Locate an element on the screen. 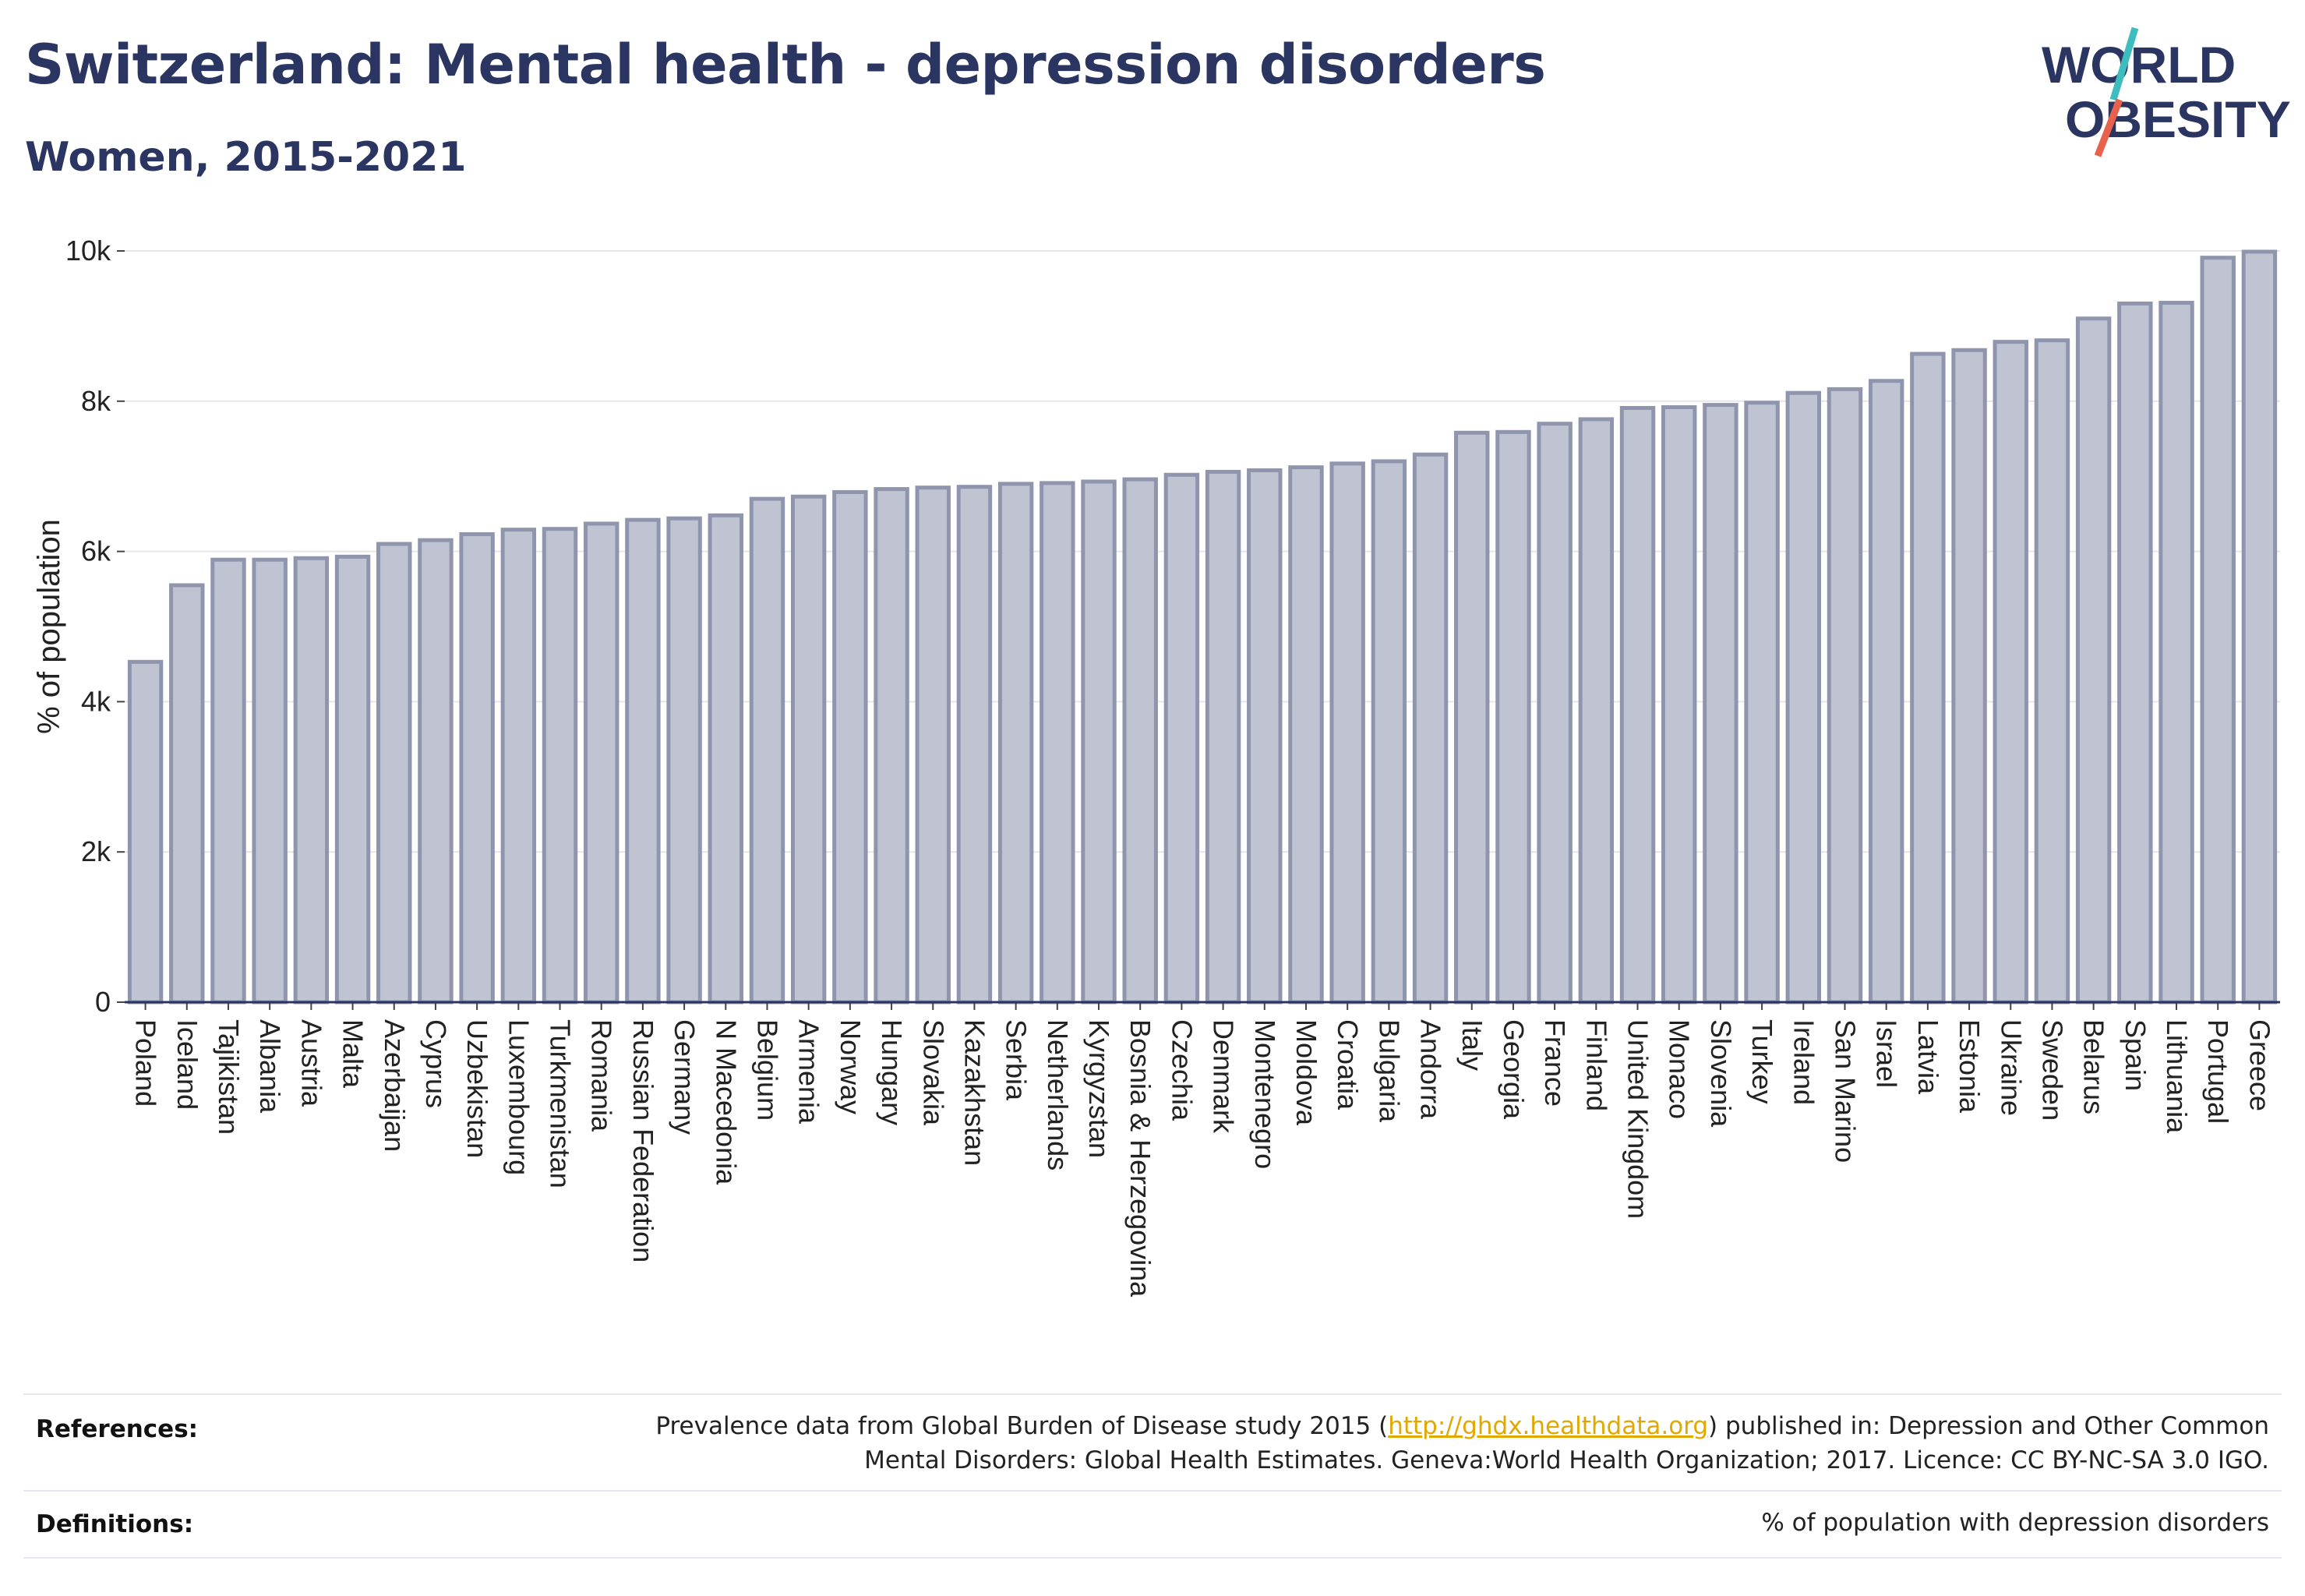 This screenshot has width=2305, height=1596. x-tick-label: Latvia is located at coordinates (1928, 1057).